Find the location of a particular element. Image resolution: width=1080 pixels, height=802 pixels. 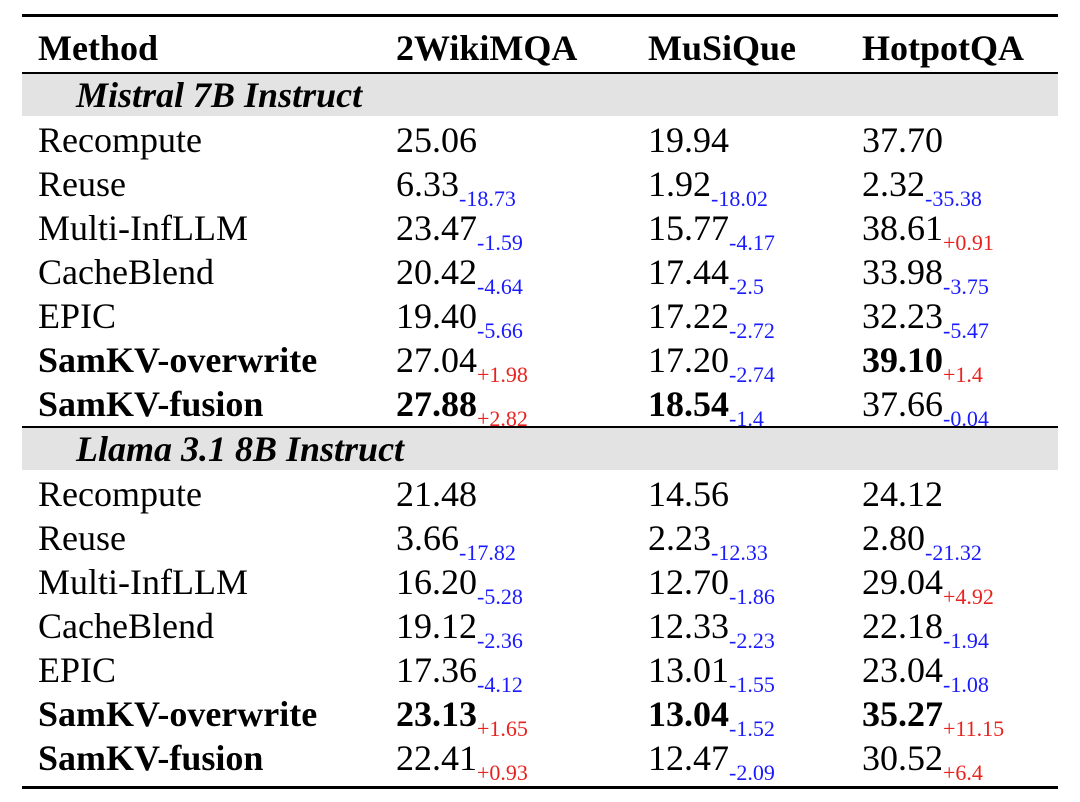

score-value: 30.52 is located at coordinates (902, 758).